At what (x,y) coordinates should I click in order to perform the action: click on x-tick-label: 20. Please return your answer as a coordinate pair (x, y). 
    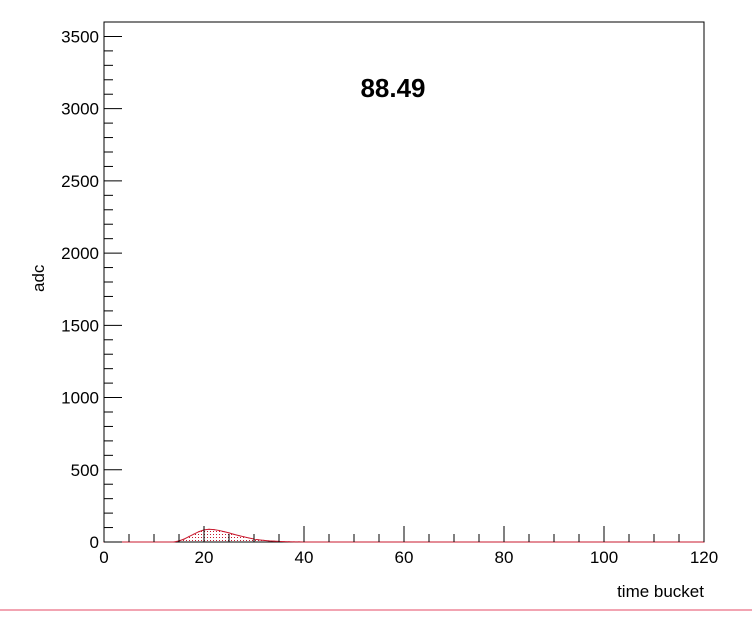
    Looking at the image, I should click on (204, 557).